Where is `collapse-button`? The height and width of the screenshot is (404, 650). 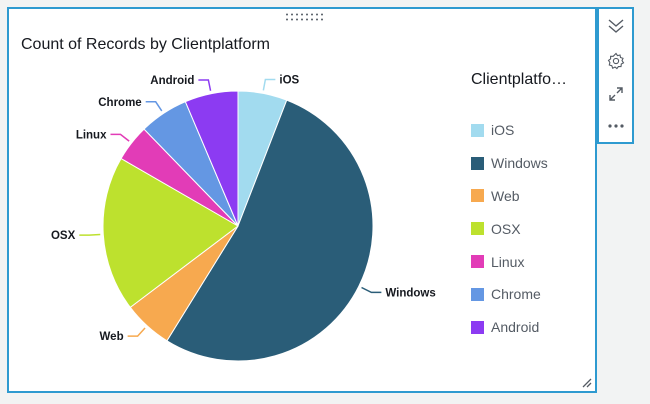
collapse-button is located at coordinates (615, 26).